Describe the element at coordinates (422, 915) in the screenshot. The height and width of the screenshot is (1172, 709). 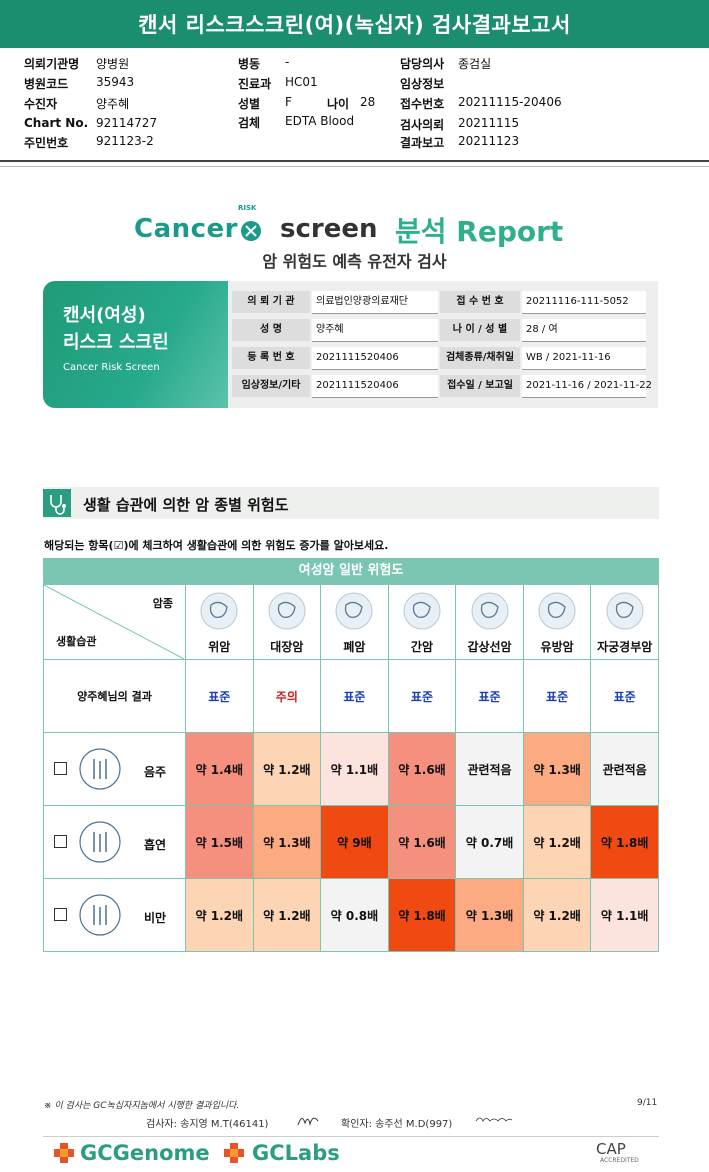
I see `risk-value-cell: 약 1.8배` at that location.